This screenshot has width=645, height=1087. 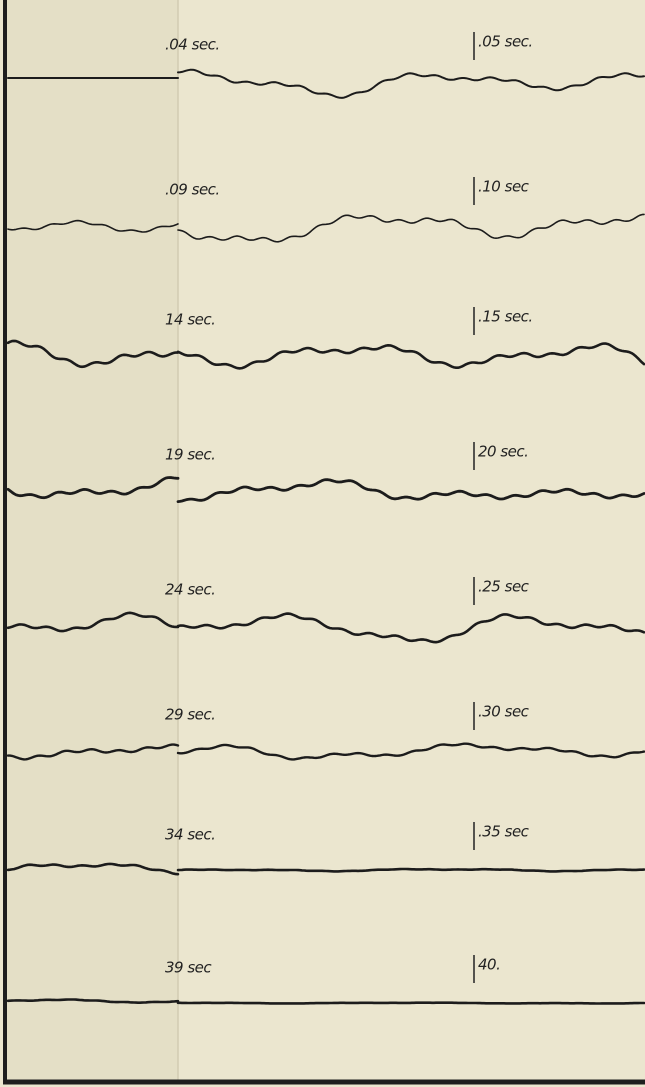 What do you see at coordinates (489, 965) in the screenshot?
I see `right-time-label: 40.` at bounding box center [489, 965].